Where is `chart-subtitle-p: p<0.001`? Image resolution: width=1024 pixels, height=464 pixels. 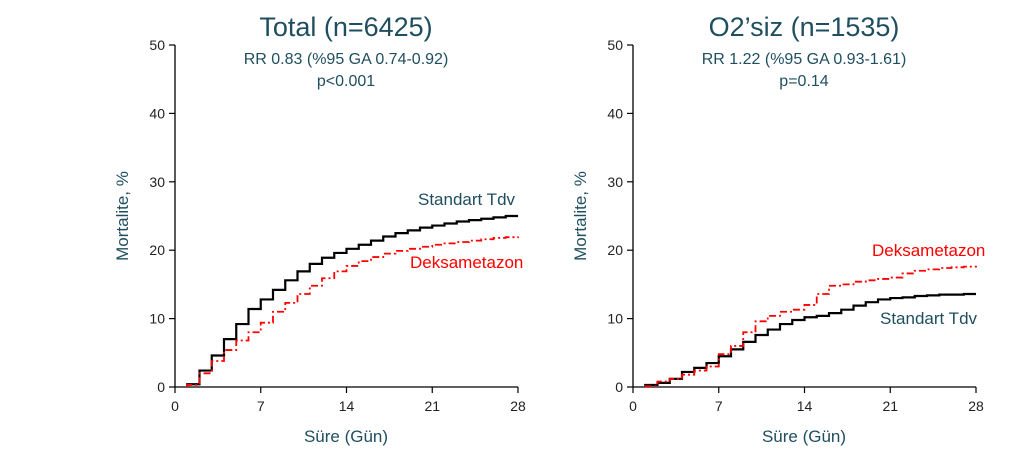
chart-subtitle-p: p<0.001 is located at coordinates (346, 81).